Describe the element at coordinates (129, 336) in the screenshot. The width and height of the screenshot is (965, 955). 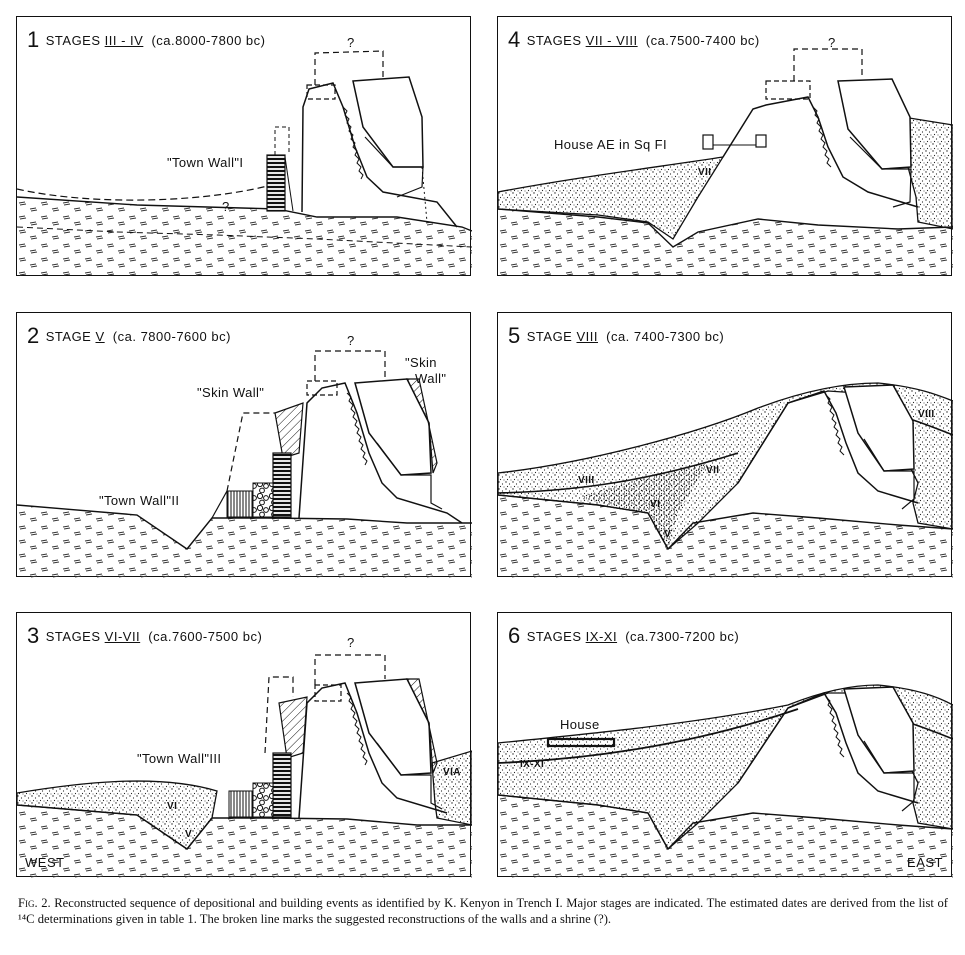
I see `panel-heading: 2 STAGE V (ca. 7800-7600 bc)` at that location.